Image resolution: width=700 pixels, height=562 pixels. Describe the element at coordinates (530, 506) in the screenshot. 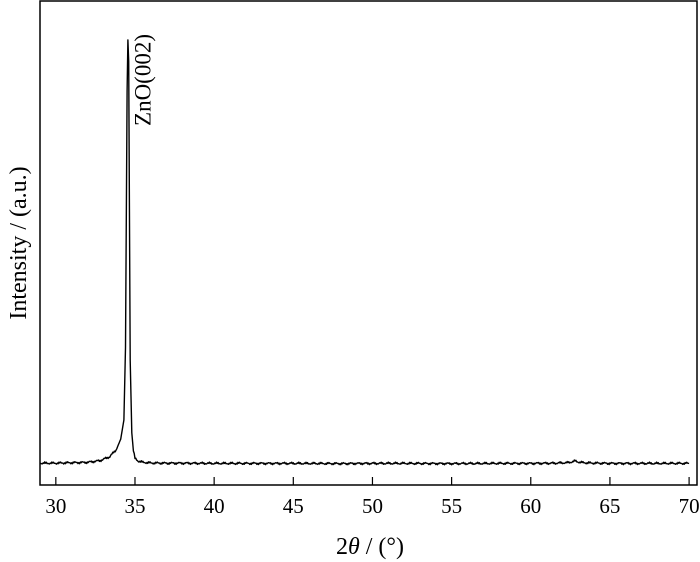

I see `x-tick-label-60: 60` at that location.